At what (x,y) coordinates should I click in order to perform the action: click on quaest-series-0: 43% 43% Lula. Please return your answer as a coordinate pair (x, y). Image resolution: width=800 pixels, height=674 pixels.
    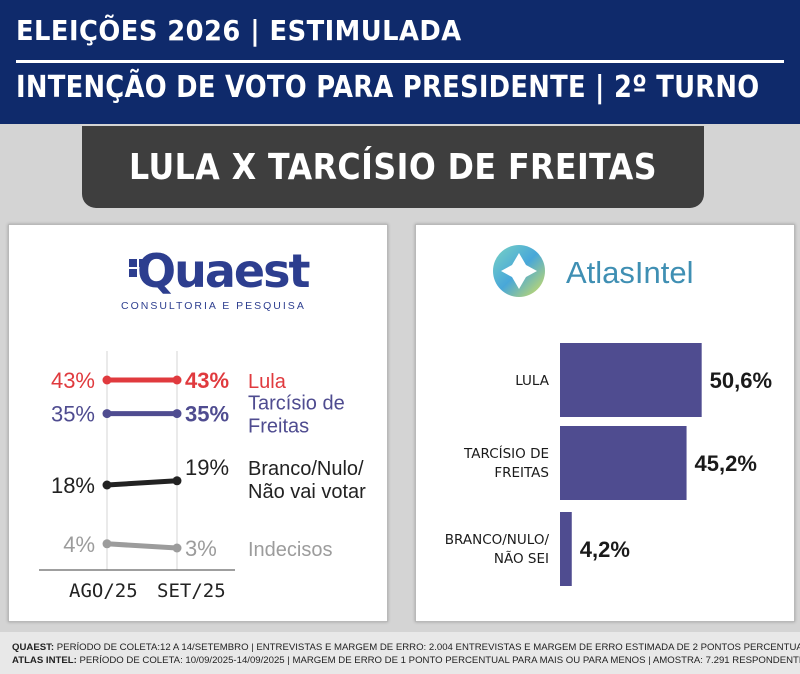
    Looking at the image, I should click on (169, 380).